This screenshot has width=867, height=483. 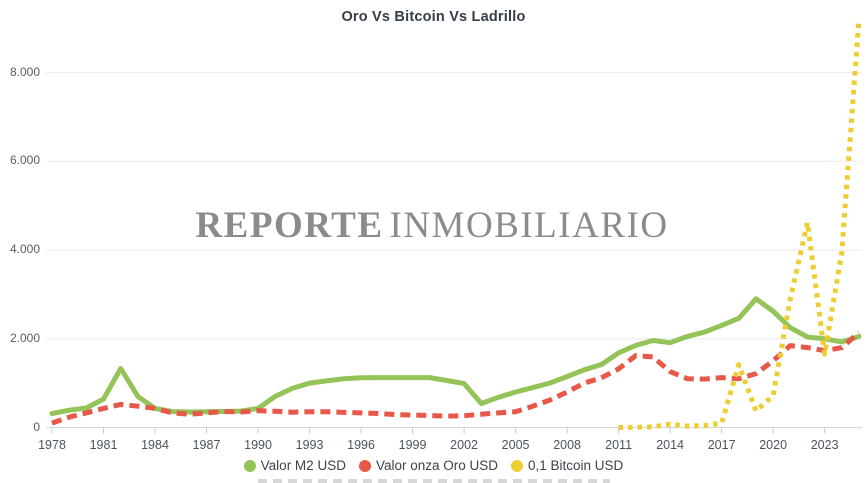 What do you see at coordinates (433, 17) in the screenshot?
I see `chart-title: Oro Vs Bitcoin Vs Ladrillo` at bounding box center [433, 17].